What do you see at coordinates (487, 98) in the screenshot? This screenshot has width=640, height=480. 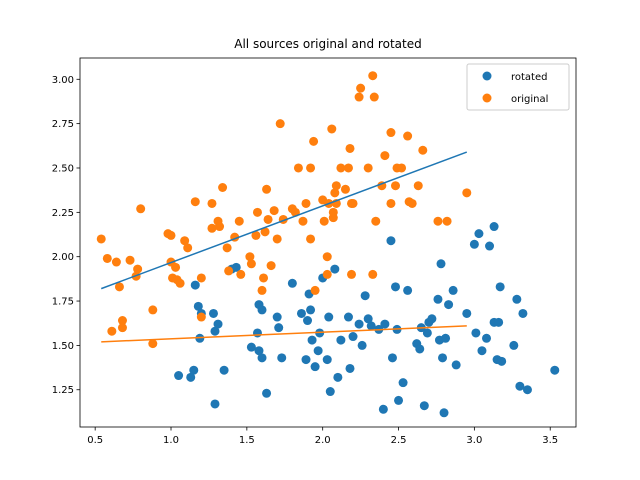 I see `legend-marker-original` at bounding box center [487, 98].